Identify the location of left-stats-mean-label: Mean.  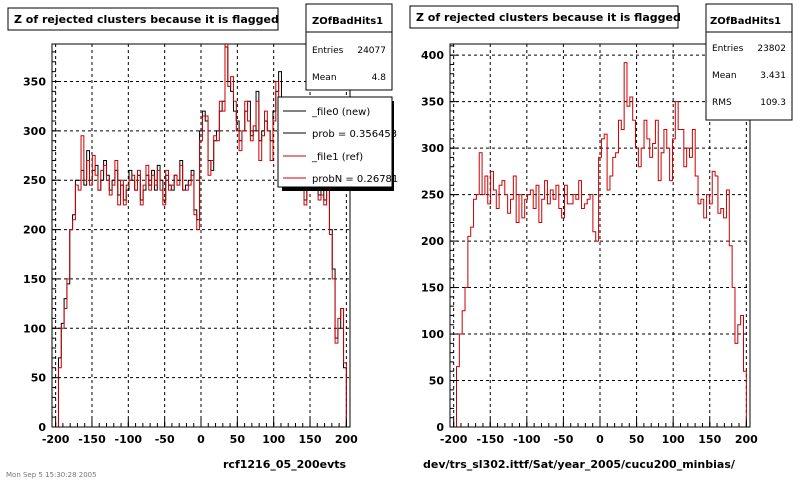
(324, 78).